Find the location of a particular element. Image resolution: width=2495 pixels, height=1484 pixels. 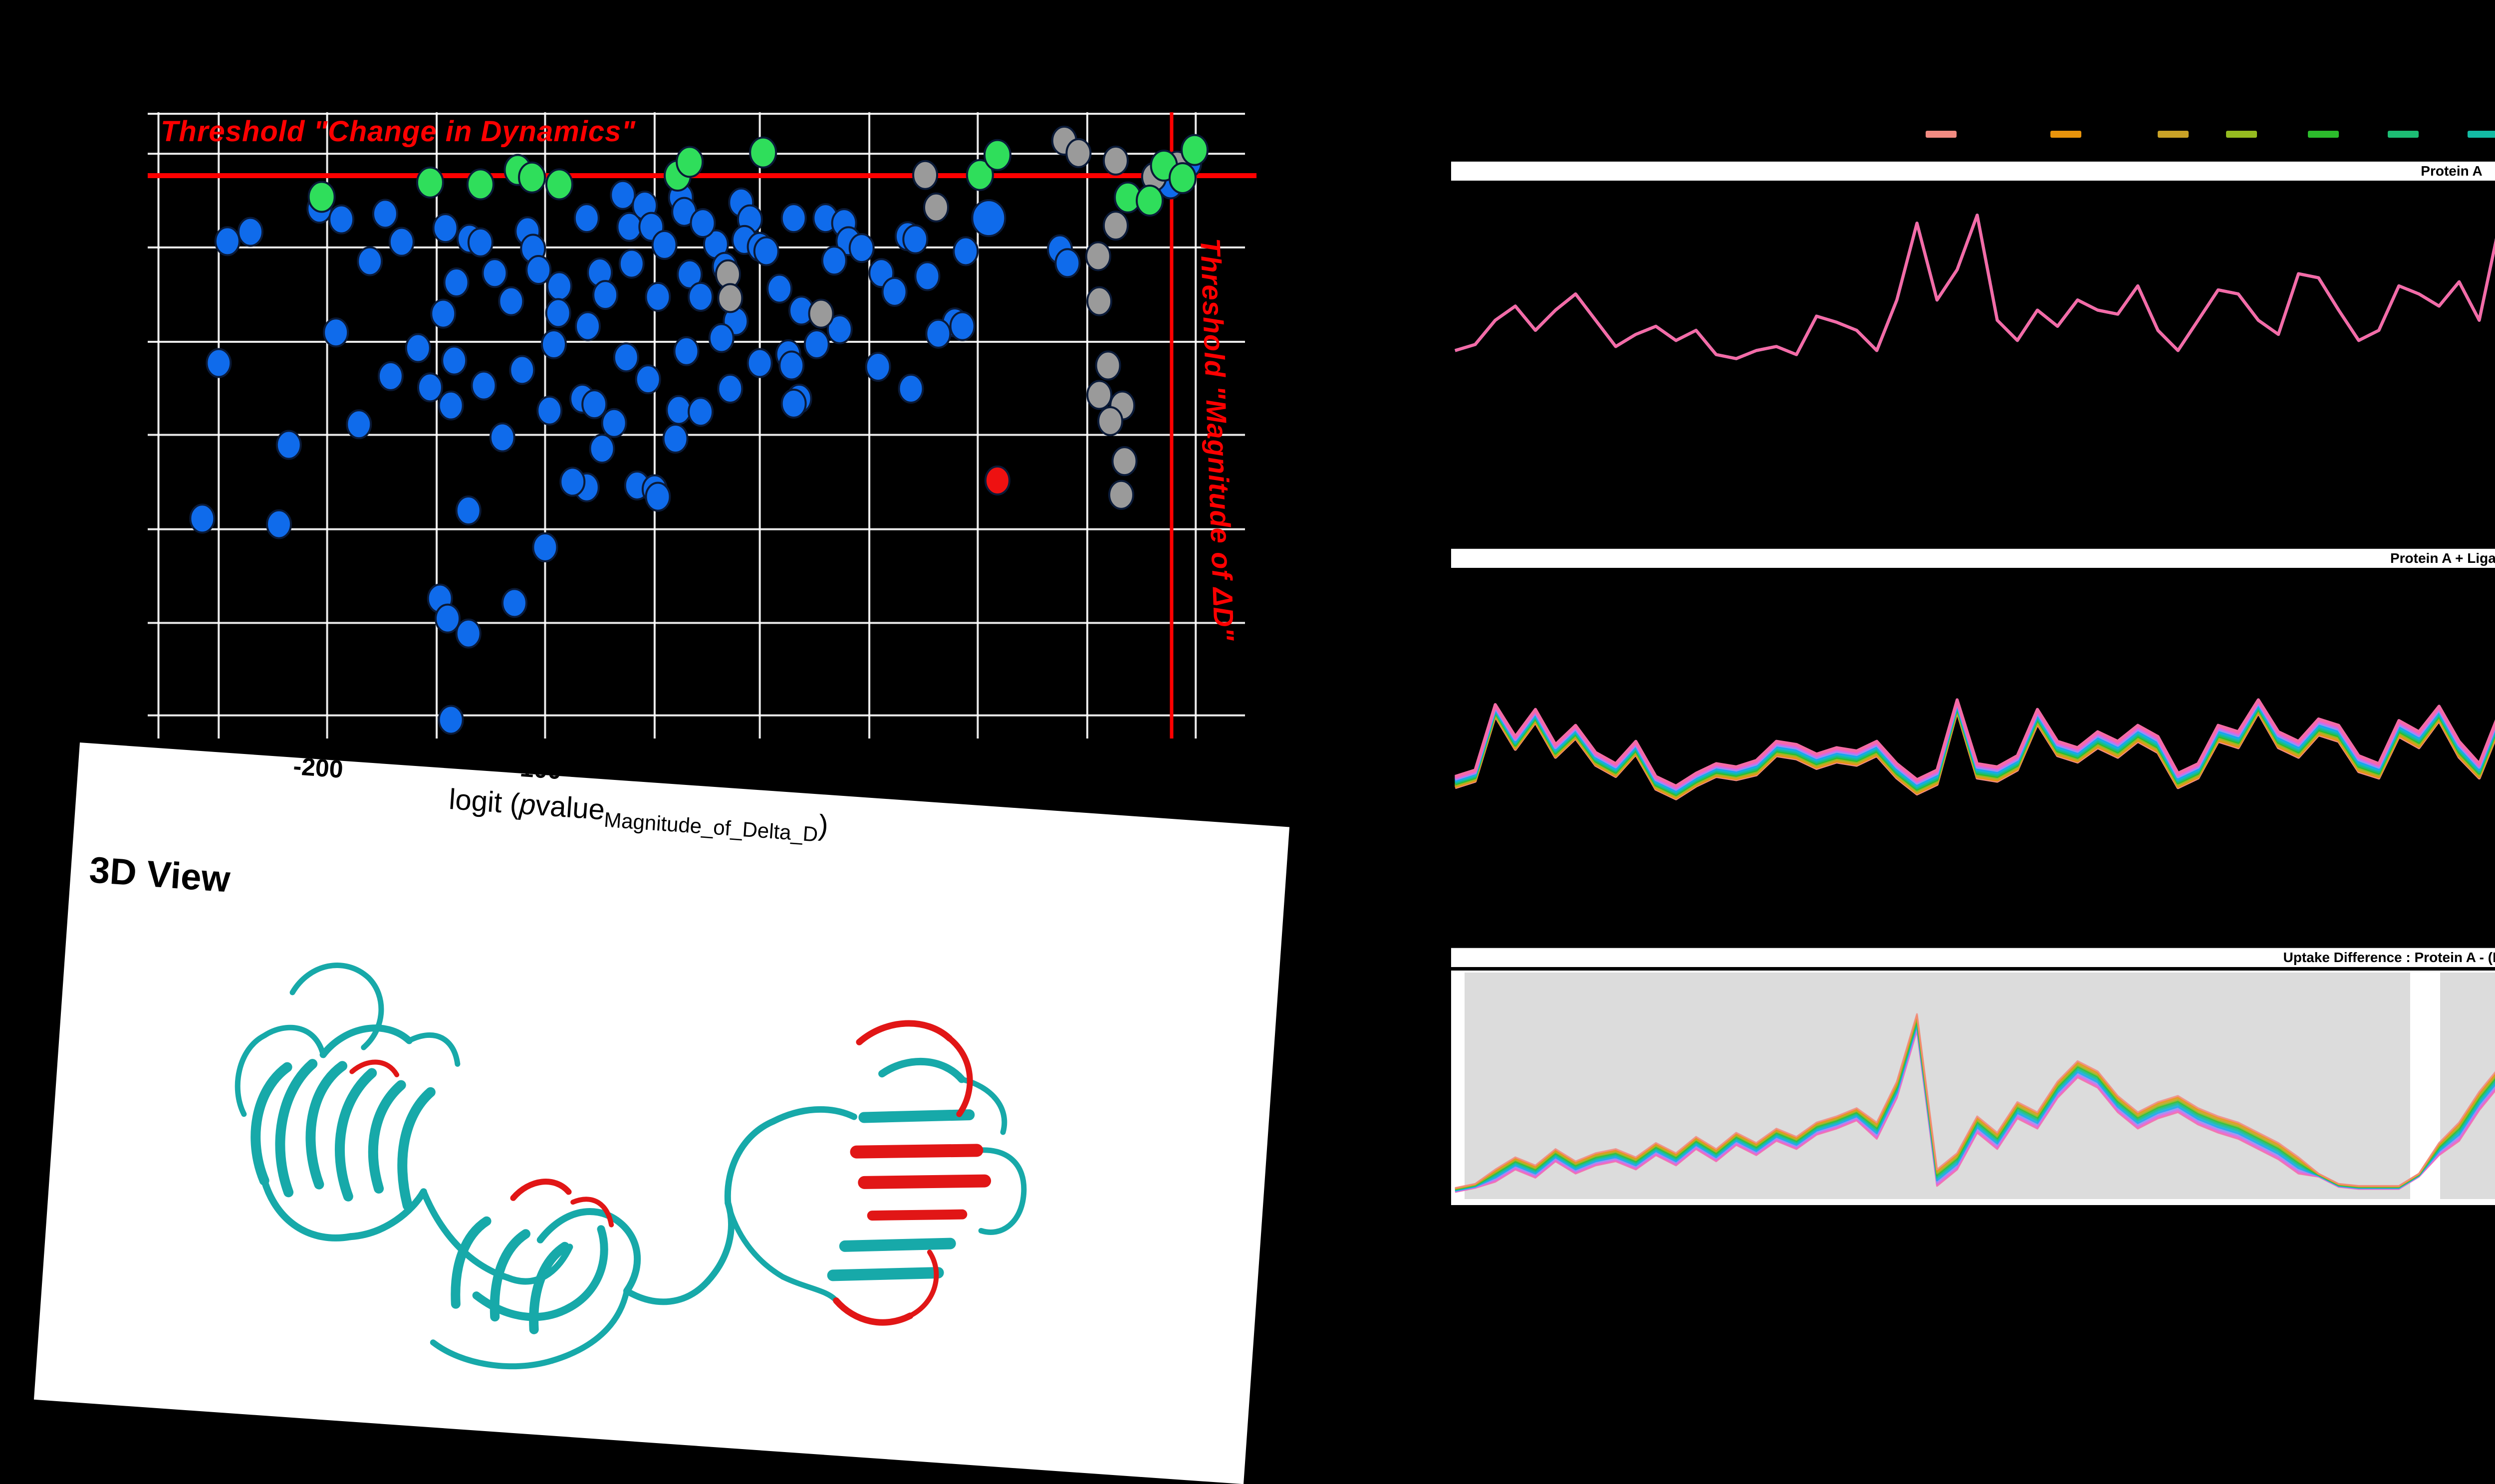

uptake-plot-protein-a is located at coordinates (1973, 364).